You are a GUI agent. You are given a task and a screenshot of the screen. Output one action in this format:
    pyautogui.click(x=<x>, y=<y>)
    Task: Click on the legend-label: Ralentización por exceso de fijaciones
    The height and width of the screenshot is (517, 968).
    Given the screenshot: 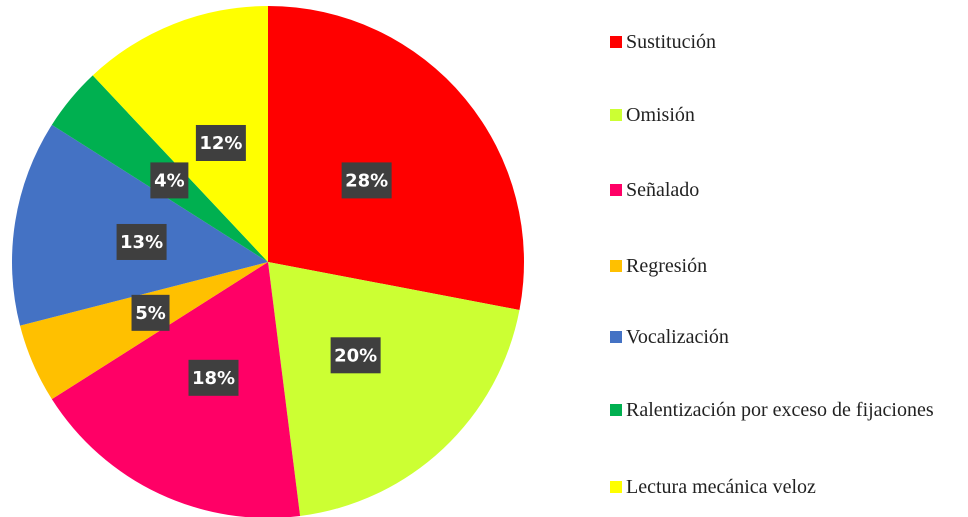 What is the action you would take?
    pyautogui.click(x=780, y=410)
    